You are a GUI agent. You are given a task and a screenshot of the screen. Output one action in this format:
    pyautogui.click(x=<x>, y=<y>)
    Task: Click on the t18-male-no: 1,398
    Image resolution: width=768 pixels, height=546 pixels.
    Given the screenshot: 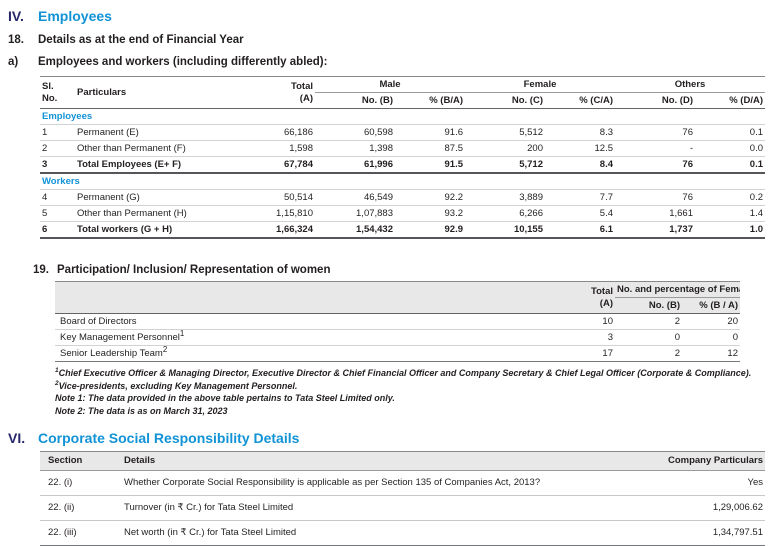 What is the action you would take?
    pyautogui.click(x=355, y=148)
    